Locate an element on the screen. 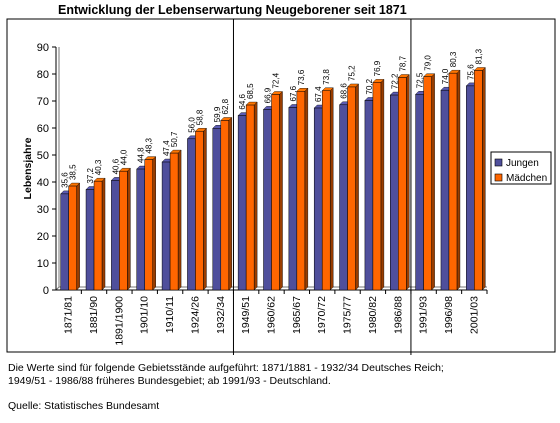  legend-label-jungen: Jungen is located at coordinates (522, 163).